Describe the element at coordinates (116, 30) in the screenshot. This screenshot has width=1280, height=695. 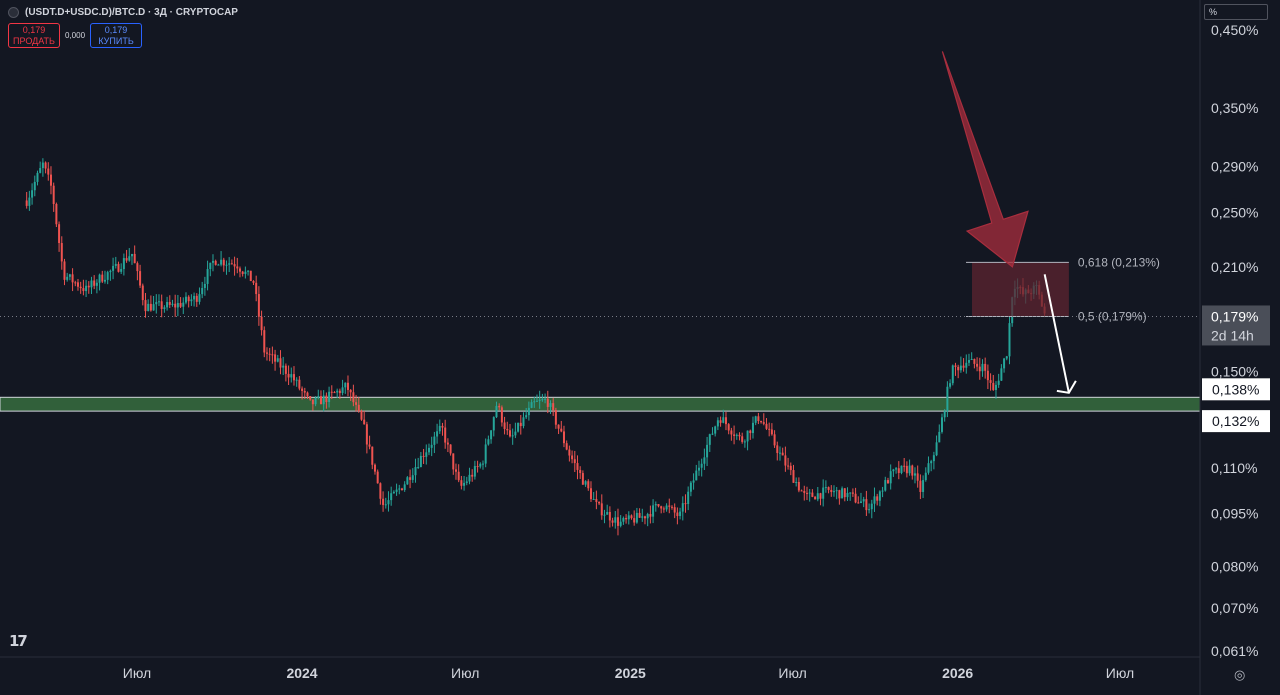
I see `buy-price: 0,179` at that location.